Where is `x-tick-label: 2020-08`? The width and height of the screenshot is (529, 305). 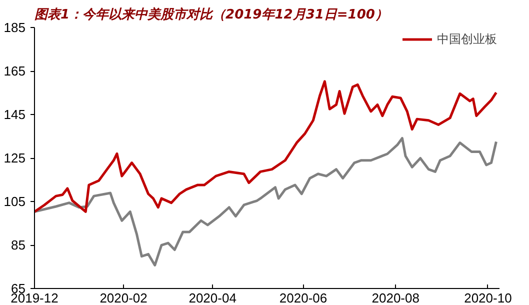
x-tick-label: 2020-08 is located at coordinates (396, 297).